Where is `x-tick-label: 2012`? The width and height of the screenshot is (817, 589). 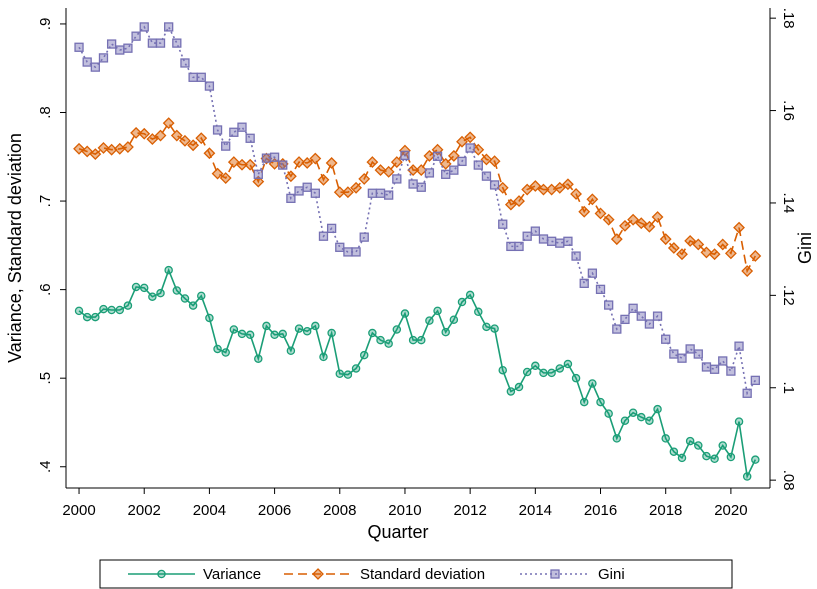 x-tick-label: 2012 is located at coordinates (469, 510).